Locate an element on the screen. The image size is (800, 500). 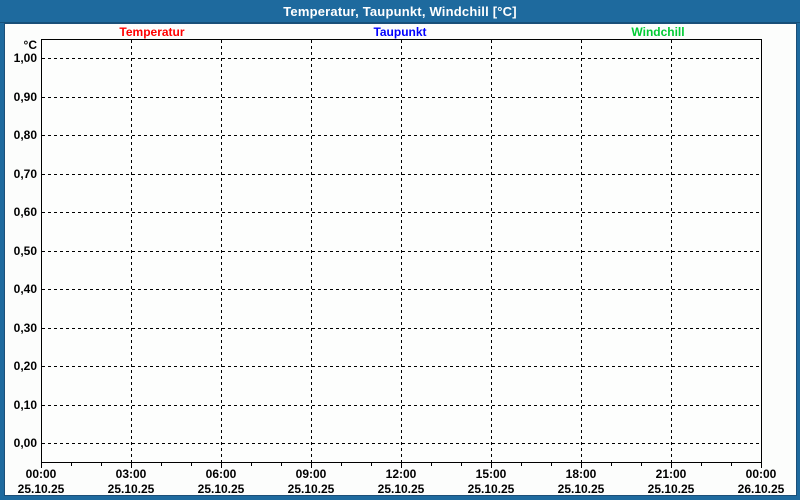
x-time-label: 12:00 is located at coordinates (401, 474).